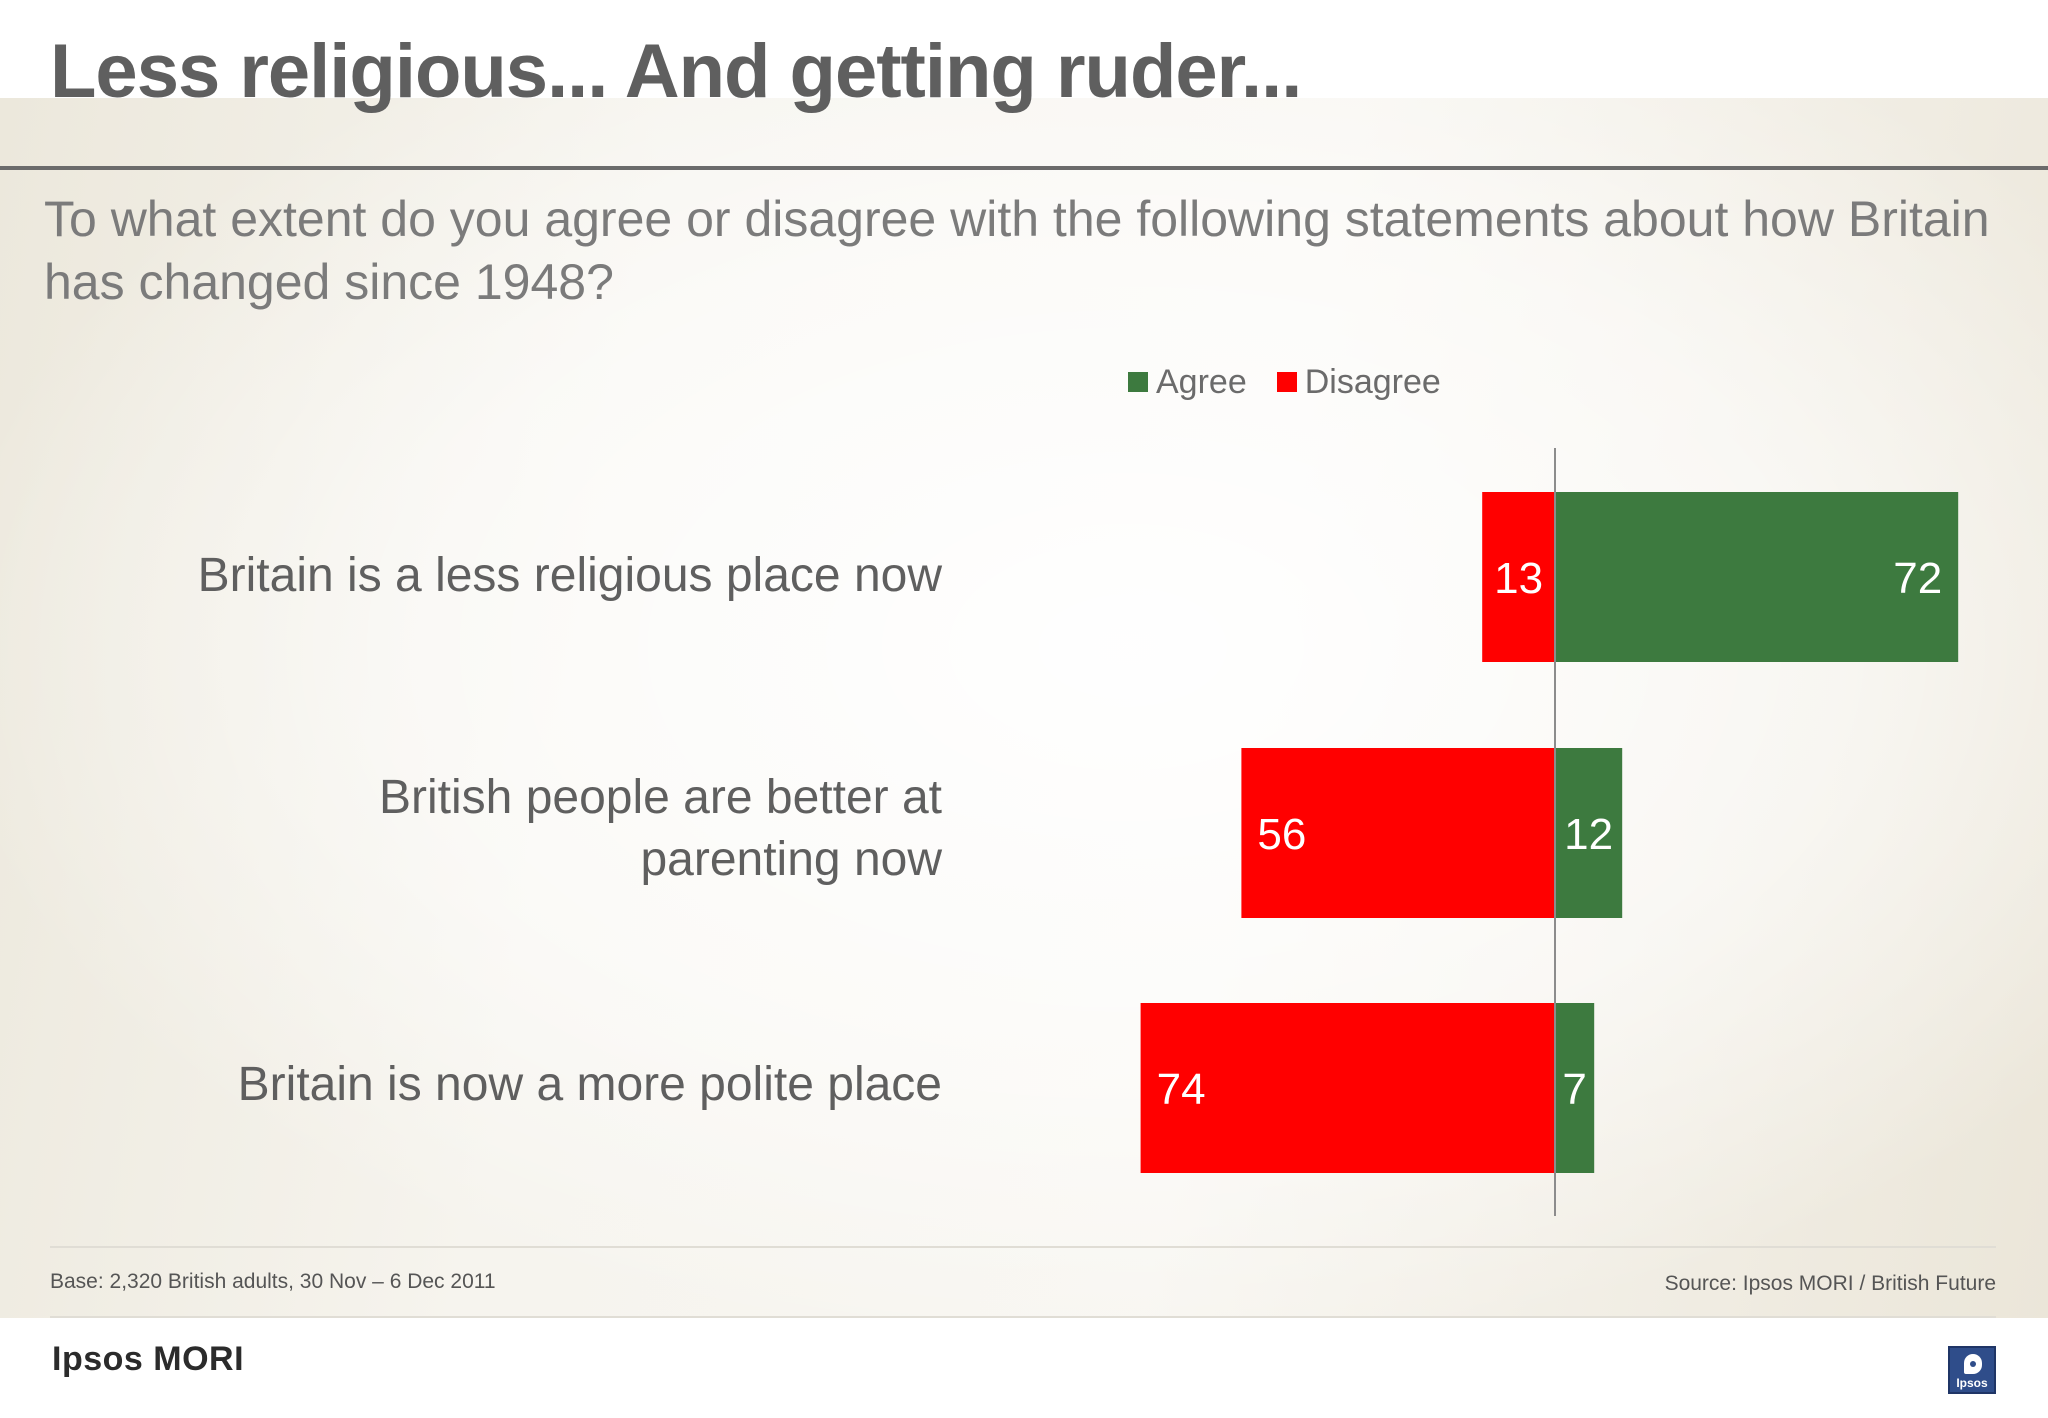 The height and width of the screenshot is (1418, 2048). What do you see at coordinates (1181, 1089) in the screenshot?
I see `data-label-disagree-2: 74` at bounding box center [1181, 1089].